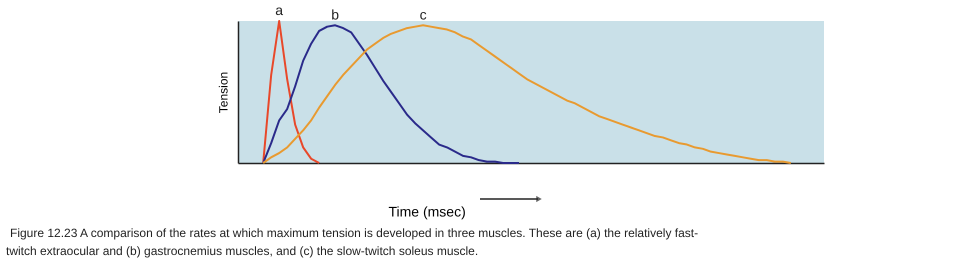 The width and height of the screenshot is (980, 275). Describe the element at coordinates (279, 10) in the screenshot. I see `series-label: a` at that location.